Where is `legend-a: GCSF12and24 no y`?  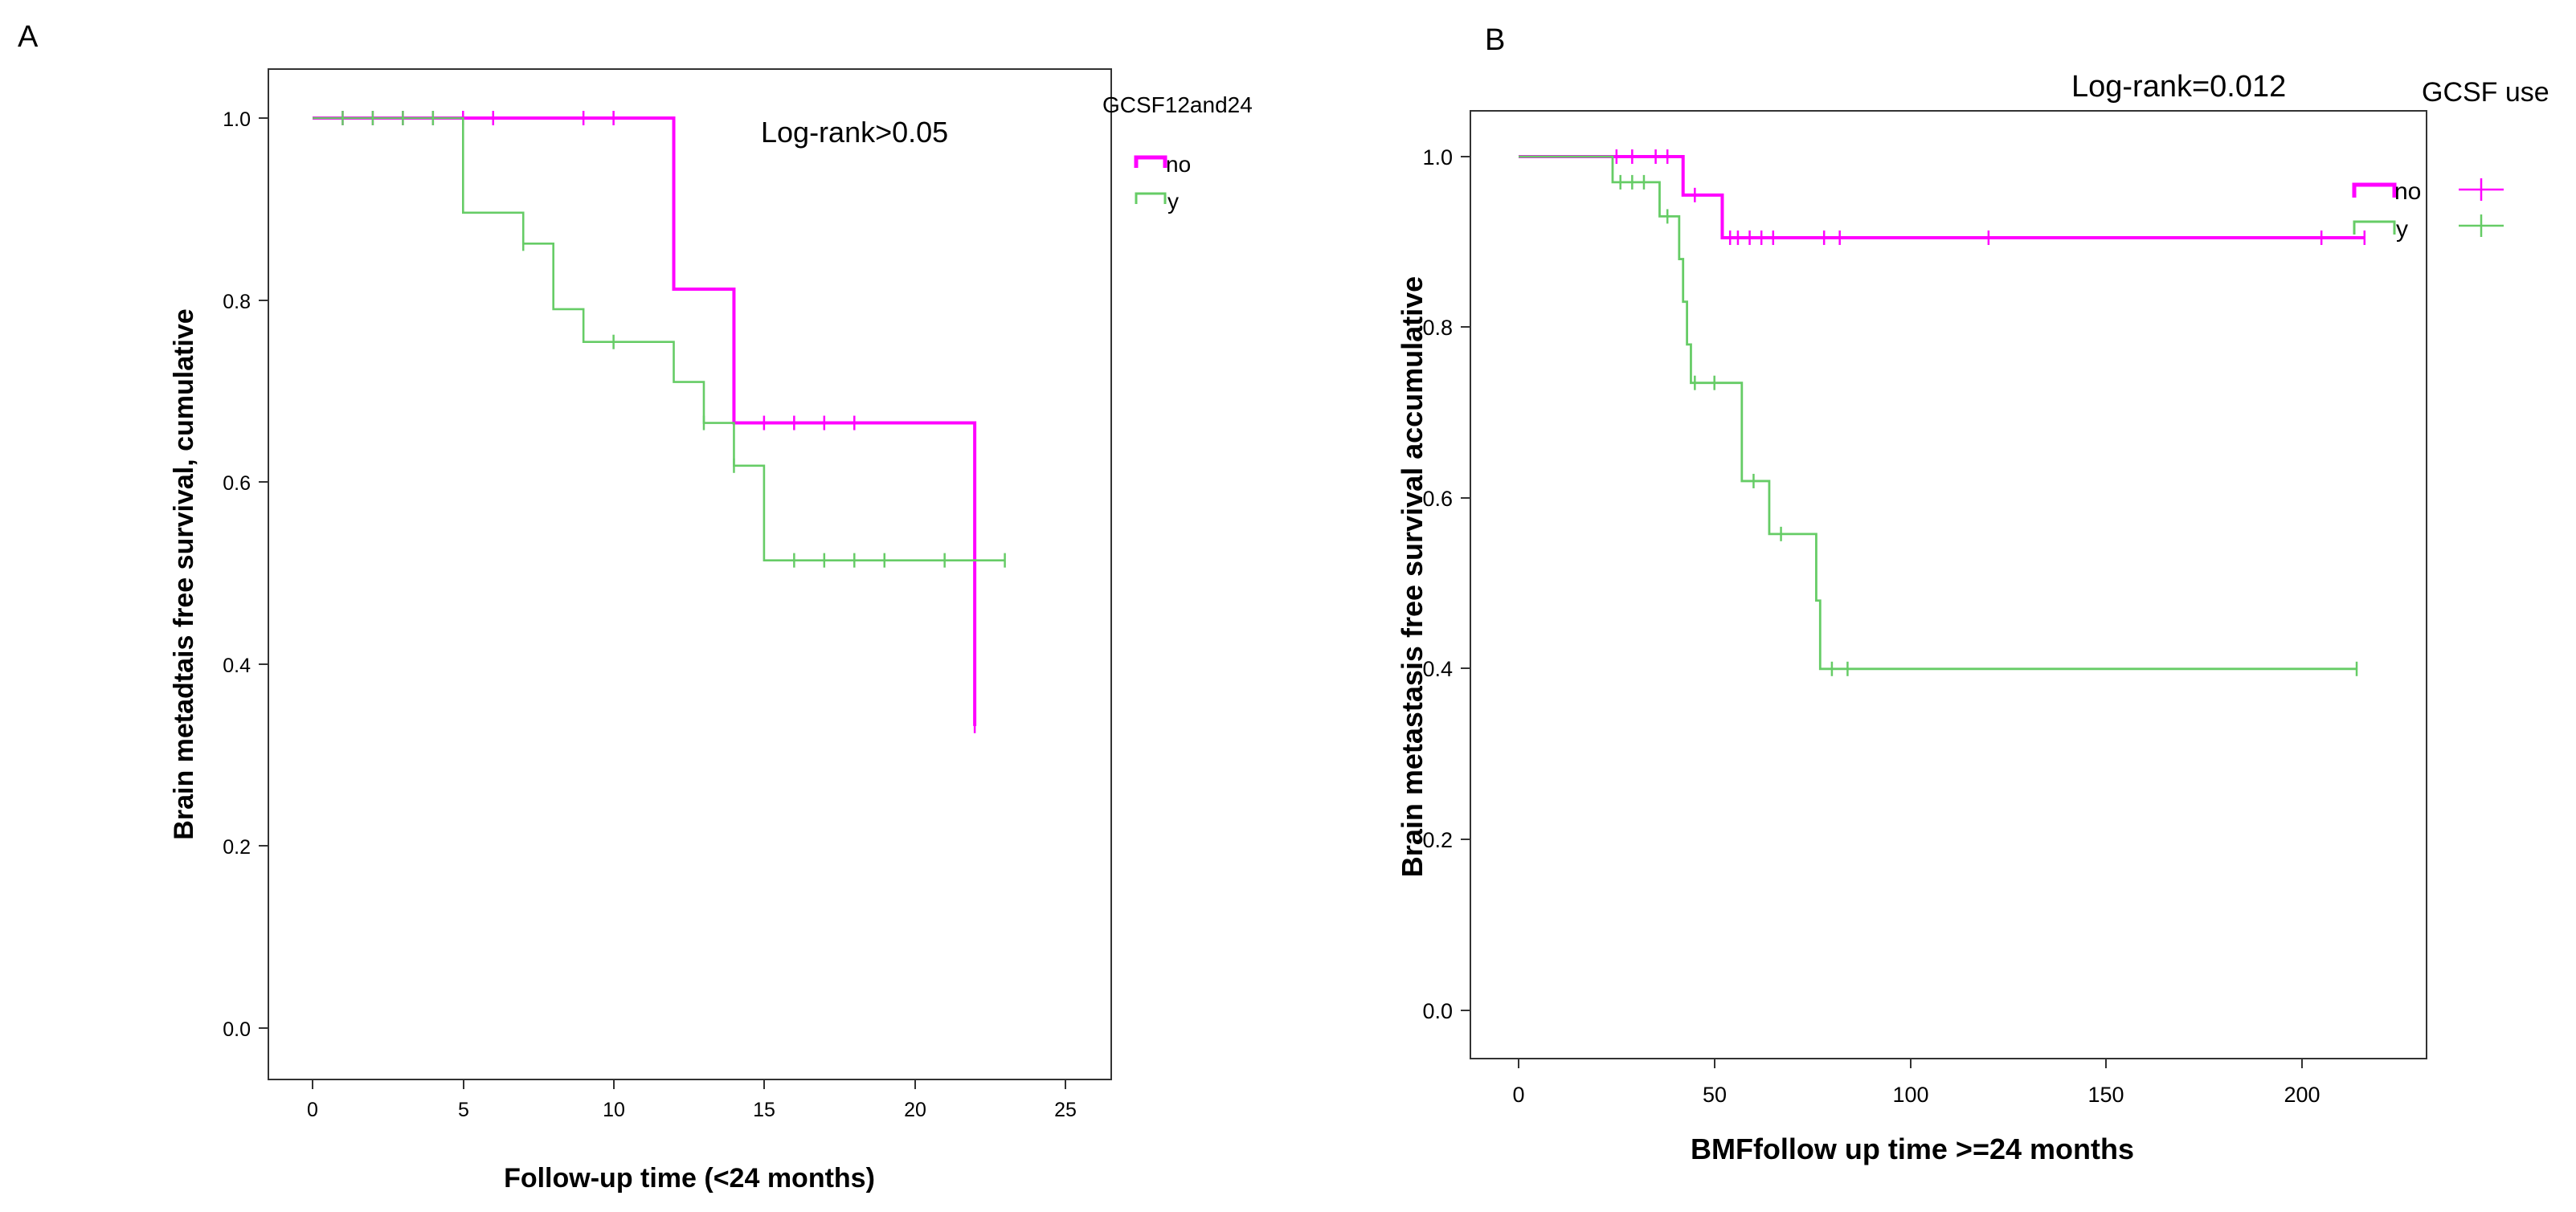 legend-a: GCSF12and24 no y is located at coordinates (1177, 153).